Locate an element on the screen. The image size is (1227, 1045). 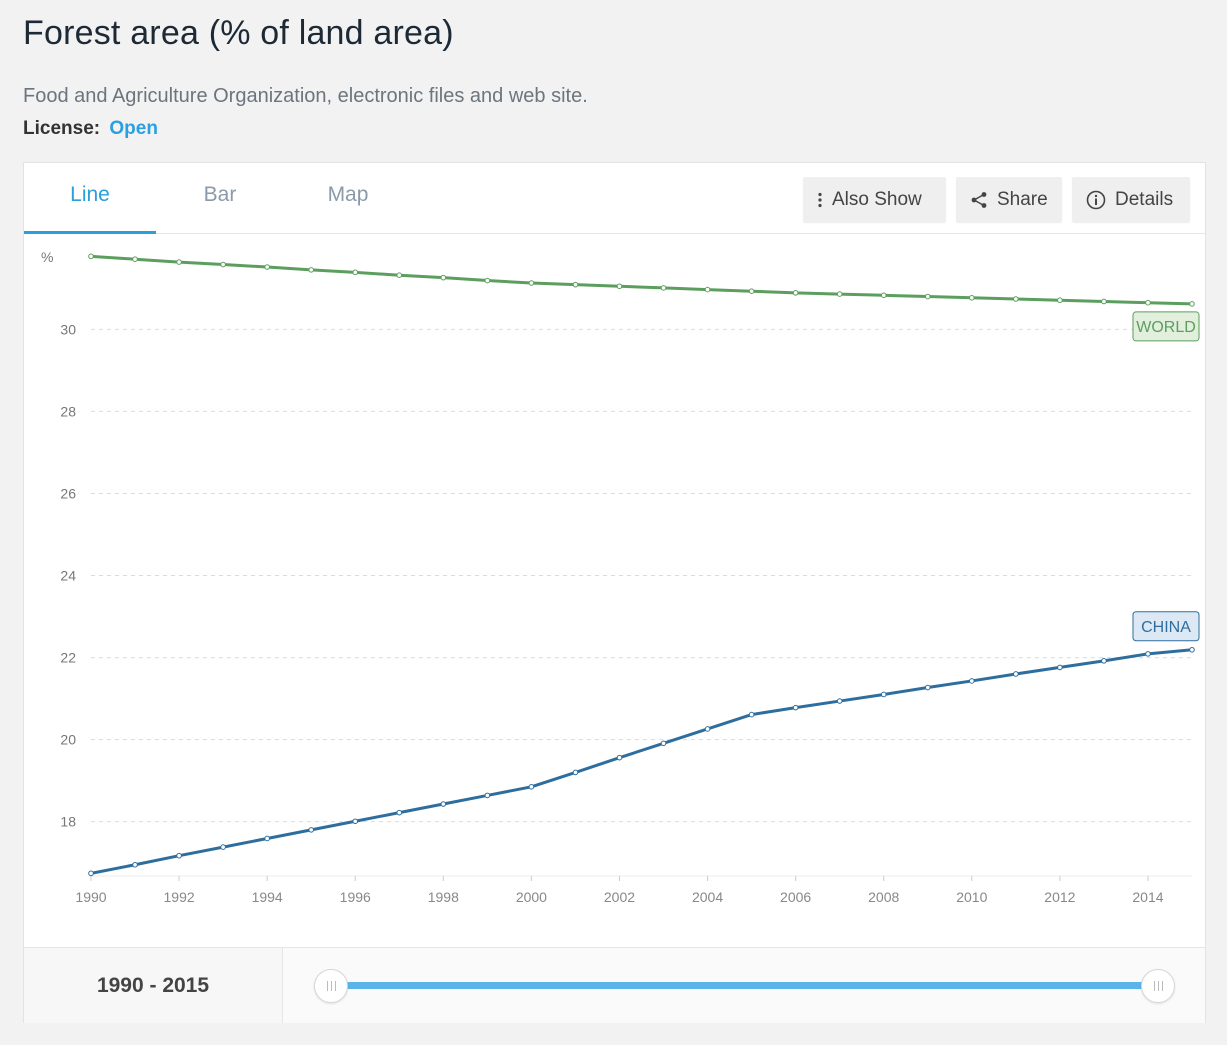
info-icon is located at coordinates (1096, 200).